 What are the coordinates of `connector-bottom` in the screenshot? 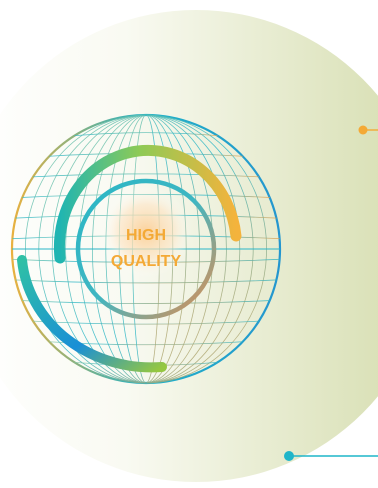 It's located at (331, 456).